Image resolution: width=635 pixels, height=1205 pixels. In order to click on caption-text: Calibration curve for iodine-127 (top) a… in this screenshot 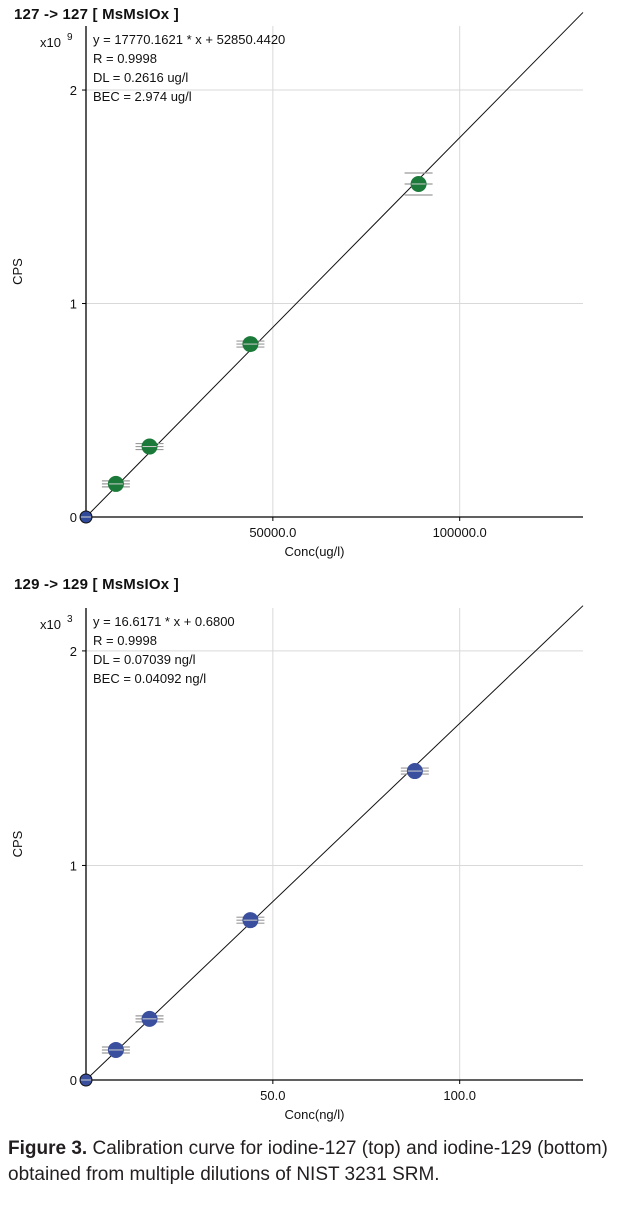, I will do `click(308, 1161)`.